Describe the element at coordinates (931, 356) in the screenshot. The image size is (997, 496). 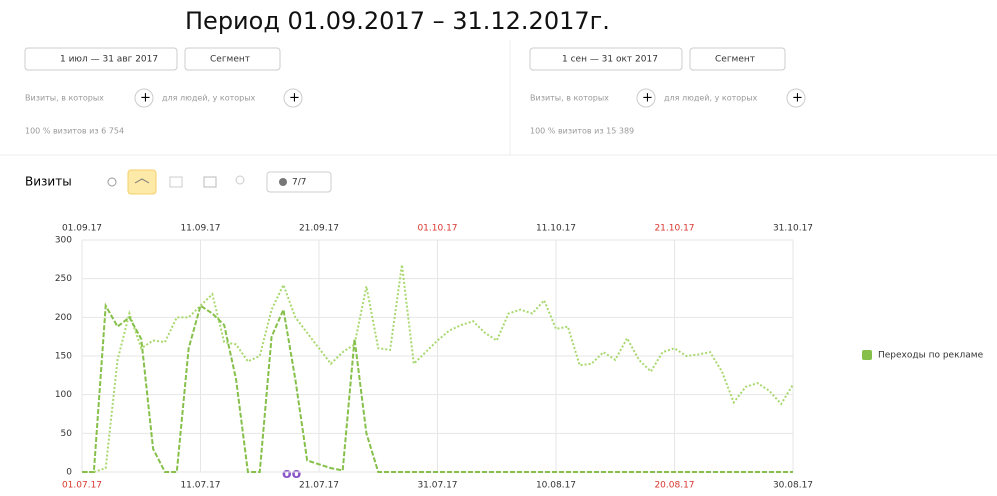
I see `legend-label: Переходы по рекламе` at that location.